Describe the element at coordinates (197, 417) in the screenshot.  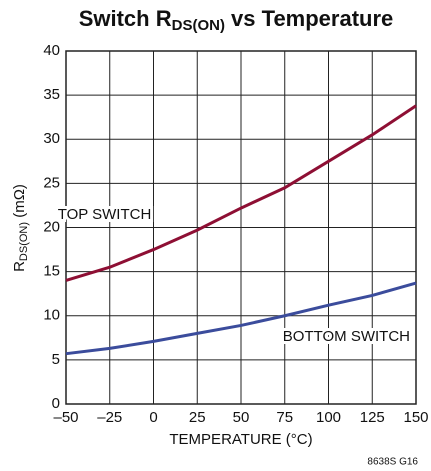
I see `x-tick-label: 25` at that location.